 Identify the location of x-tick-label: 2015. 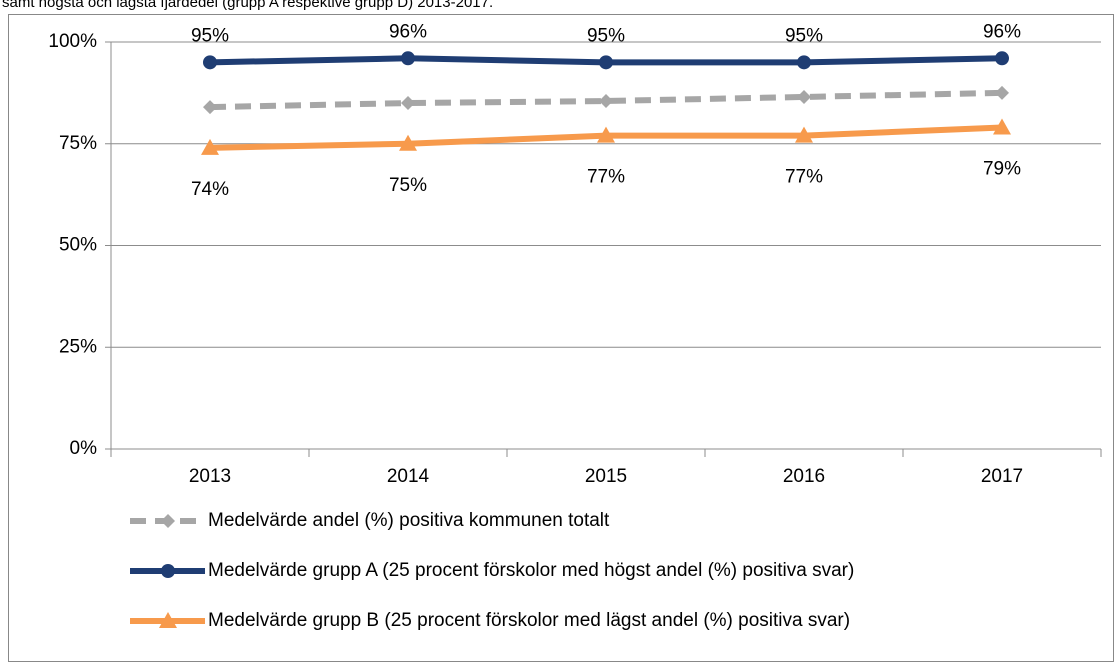
(606, 476).